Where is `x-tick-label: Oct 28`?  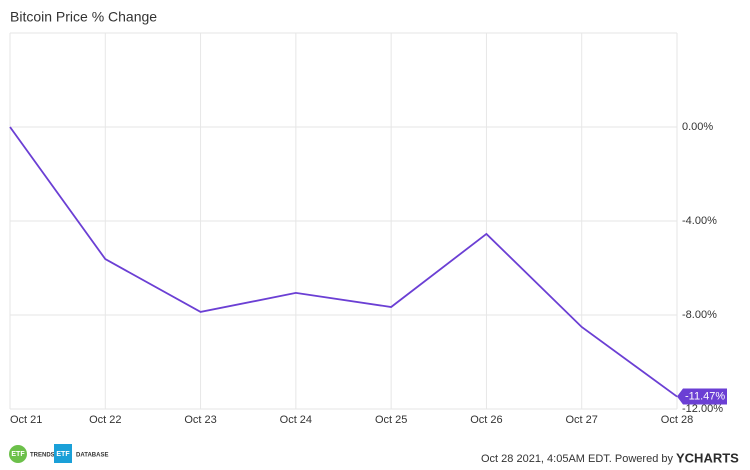
x-tick-label: Oct 28 is located at coordinates (677, 420).